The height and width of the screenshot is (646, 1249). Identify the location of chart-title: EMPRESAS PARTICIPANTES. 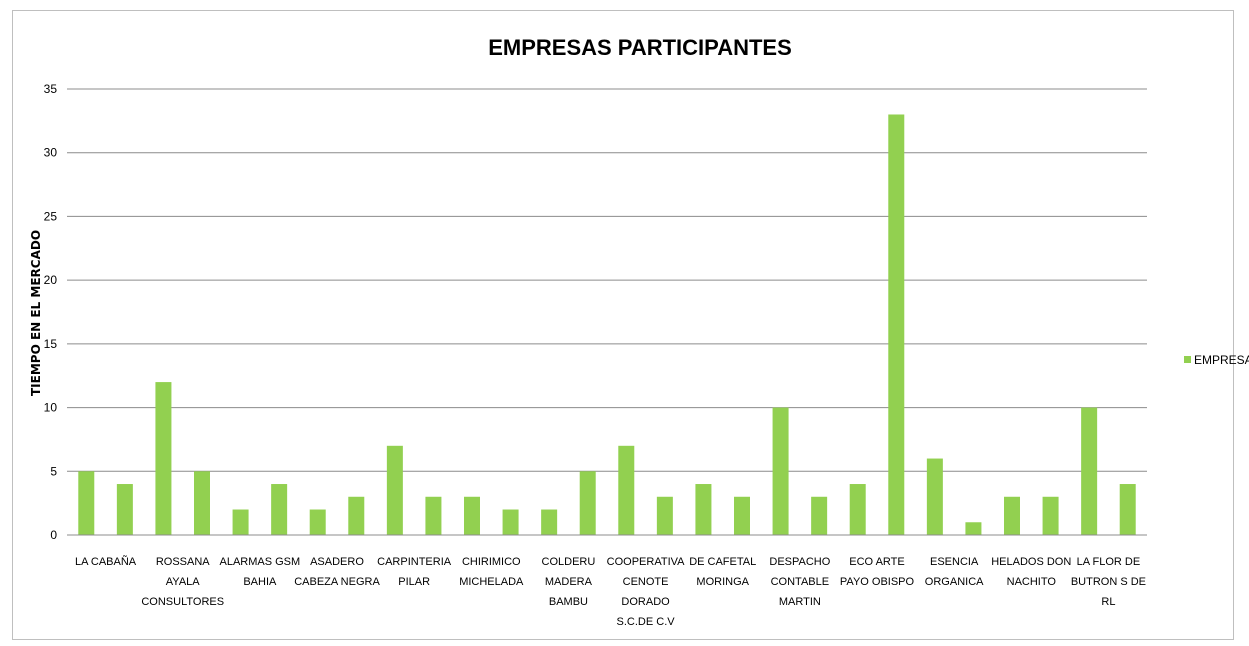
(640, 47).